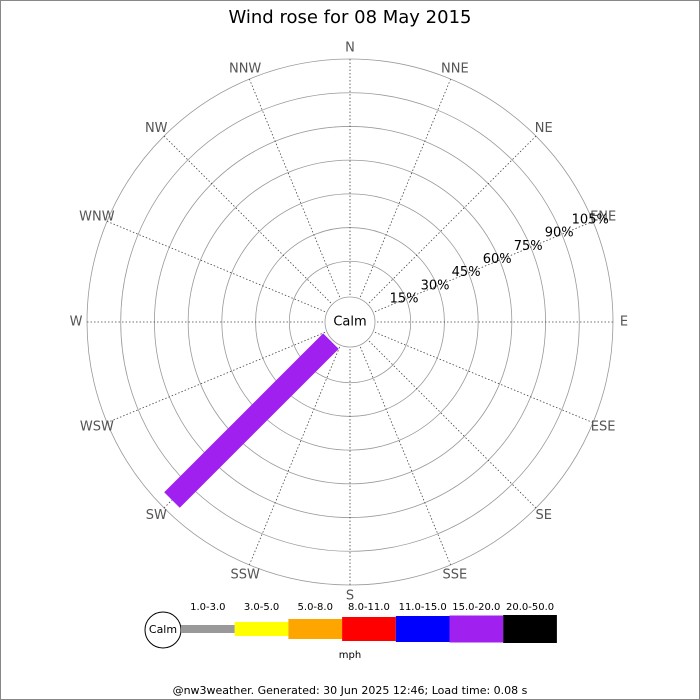  Describe the element at coordinates (163, 629) in the screenshot. I see `legend-calm-label: Calm` at that location.